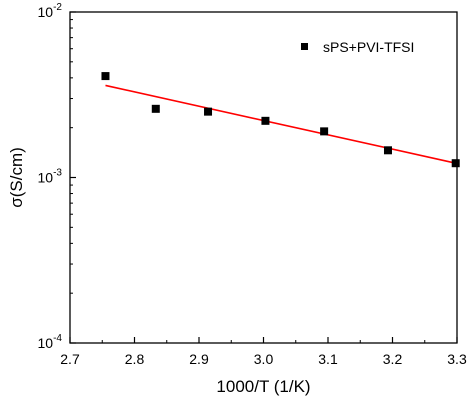 This screenshot has width=474, height=402. Describe the element at coordinates (457, 359) in the screenshot. I see `x-tick-label: 3.3` at that location.